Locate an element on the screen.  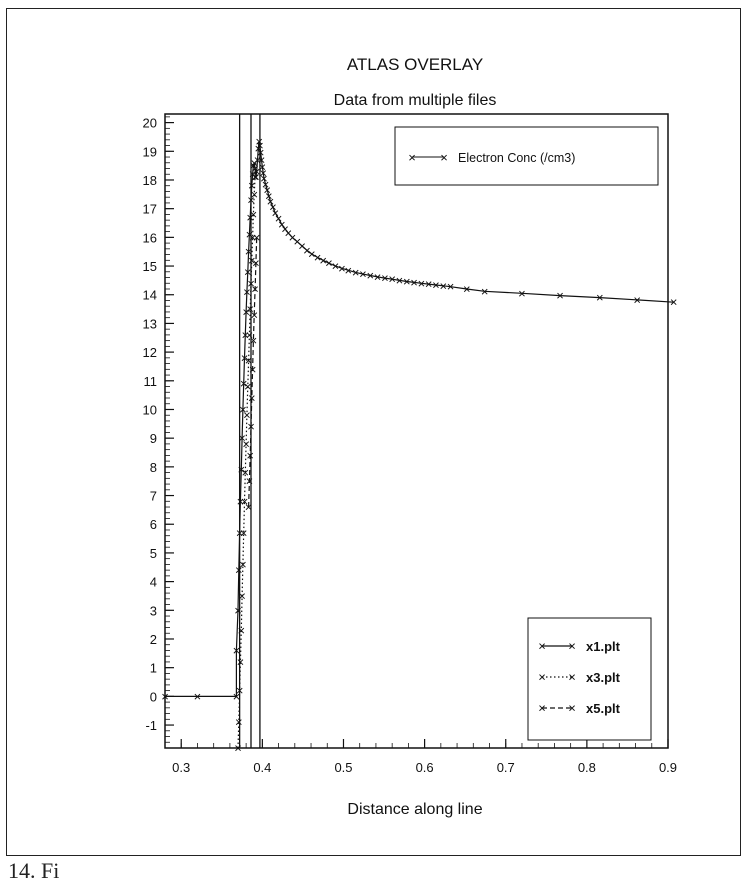
y-tick-label: 4 is located at coordinates (153, 582).